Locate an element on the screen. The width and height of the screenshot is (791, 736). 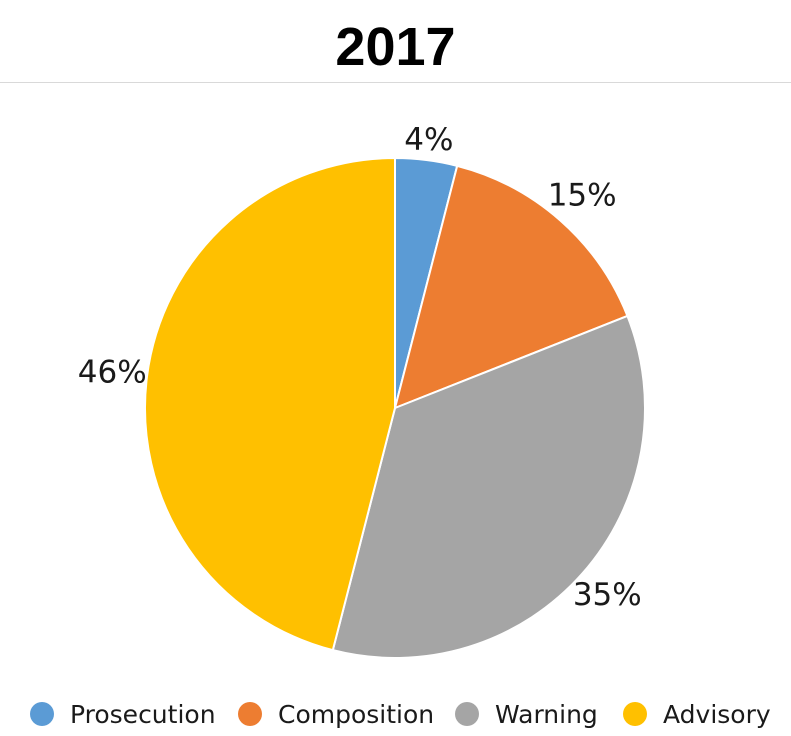
legend-item-prosecution: Prosecution is located at coordinates (123, 714).